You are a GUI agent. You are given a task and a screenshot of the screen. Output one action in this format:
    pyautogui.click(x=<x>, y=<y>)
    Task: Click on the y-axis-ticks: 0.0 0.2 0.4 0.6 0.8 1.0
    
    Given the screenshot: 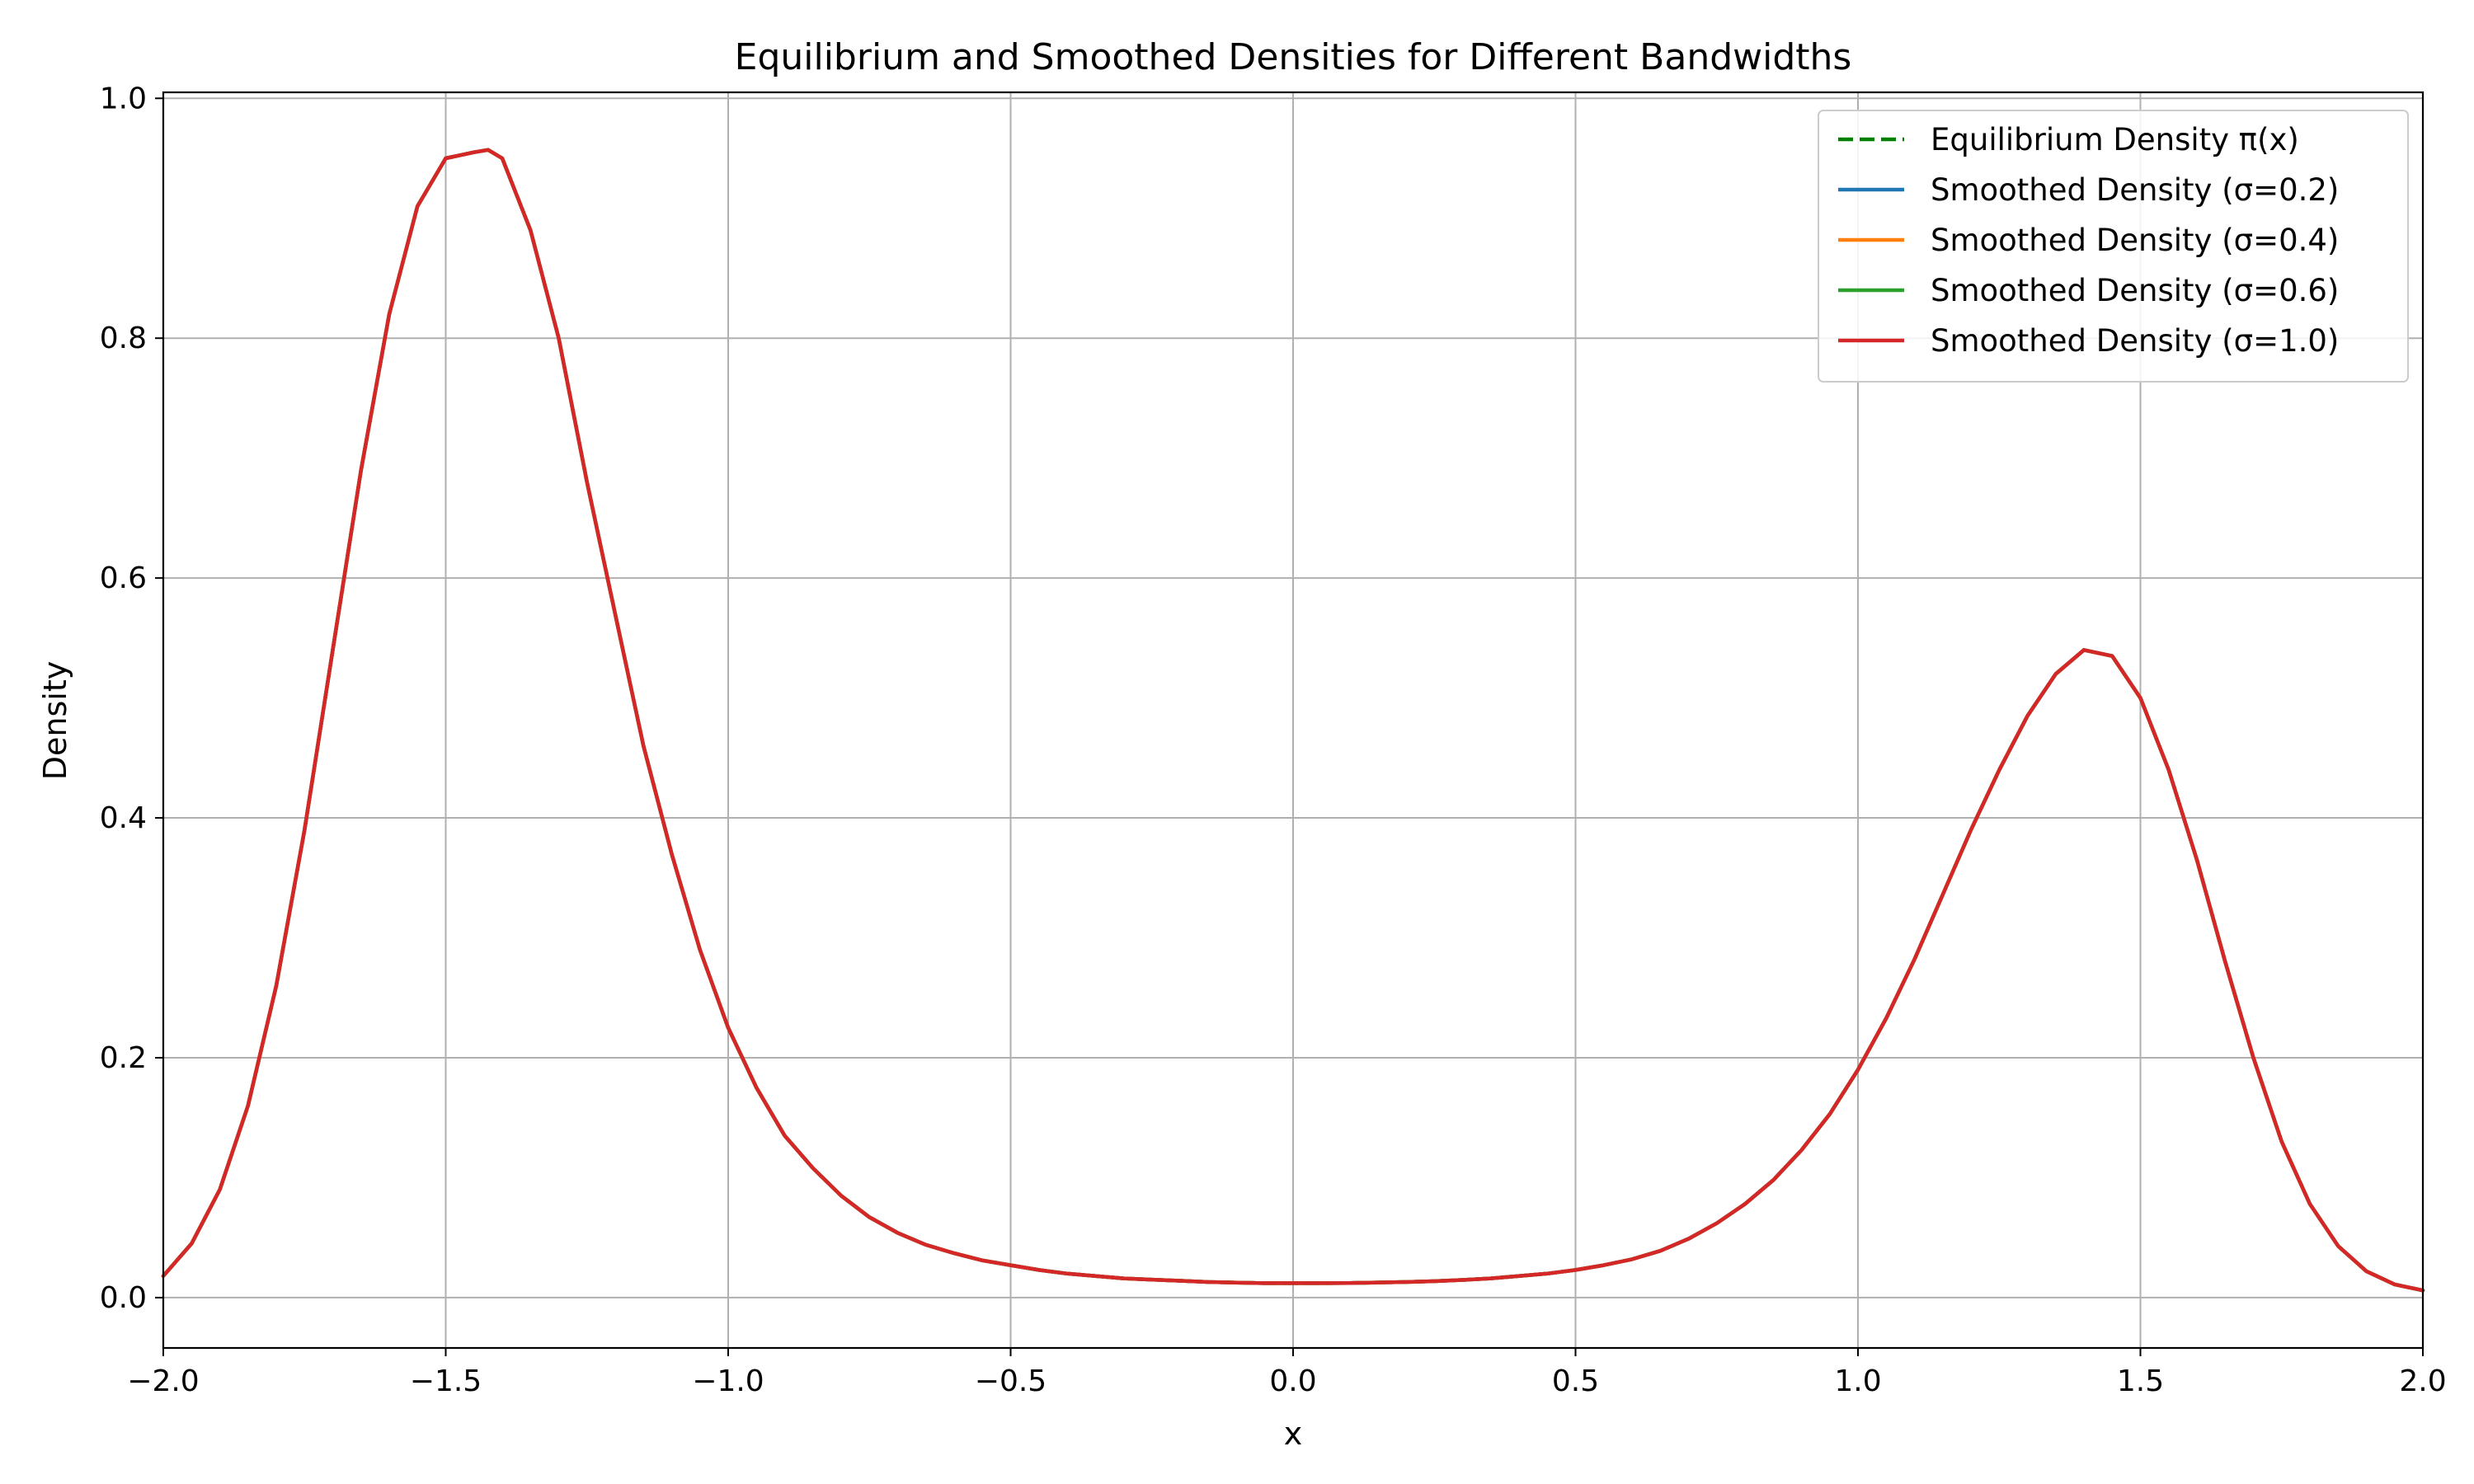 What is the action you would take?
    pyautogui.click(x=131, y=698)
    